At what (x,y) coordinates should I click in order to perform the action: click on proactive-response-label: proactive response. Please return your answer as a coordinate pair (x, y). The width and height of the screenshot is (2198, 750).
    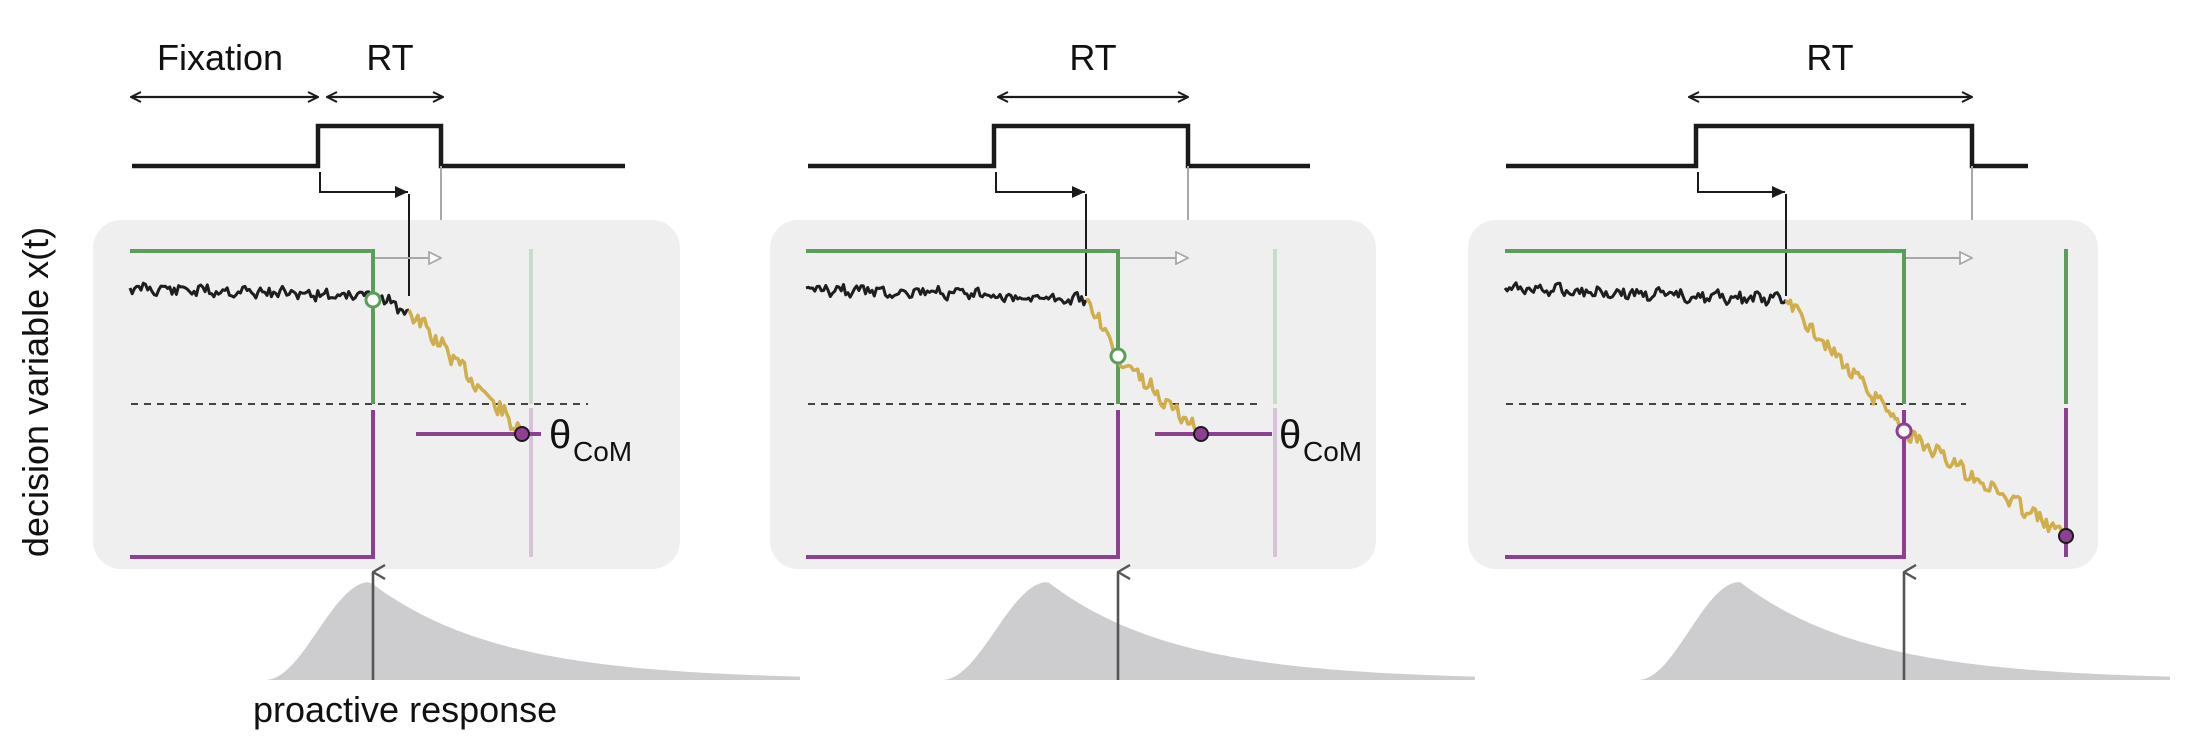
    Looking at the image, I should click on (405, 709).